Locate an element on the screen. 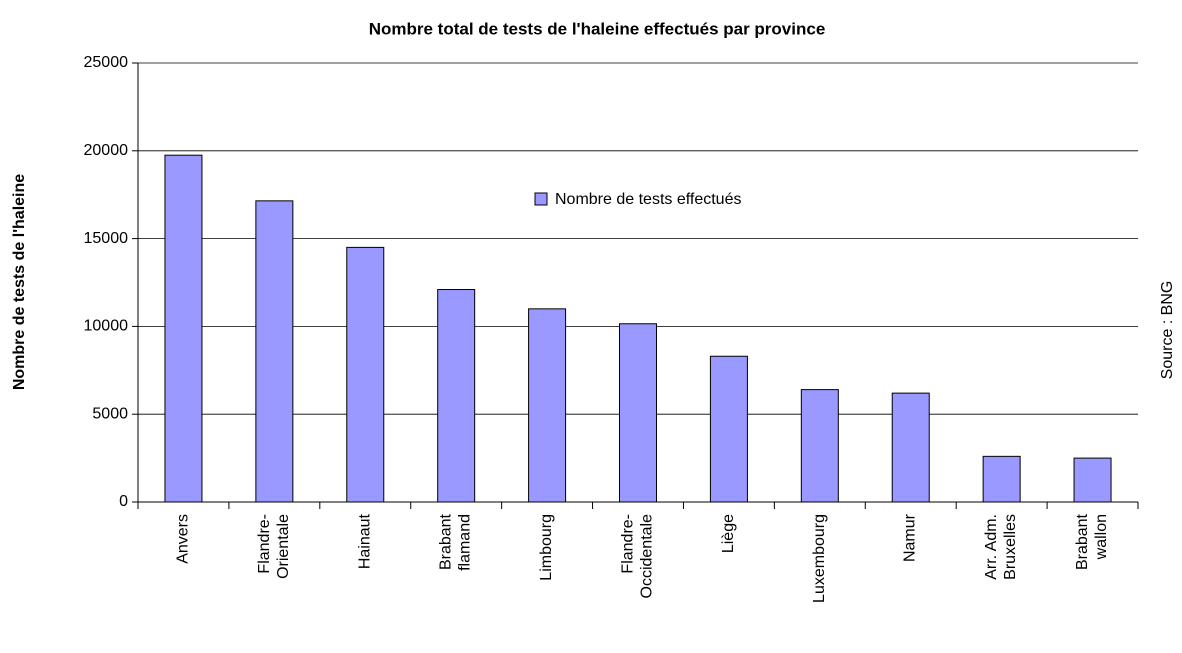 The width and height of the screenshot is (1182, 653). y-tick-label: 15000 is located at coordinates (106, 238).